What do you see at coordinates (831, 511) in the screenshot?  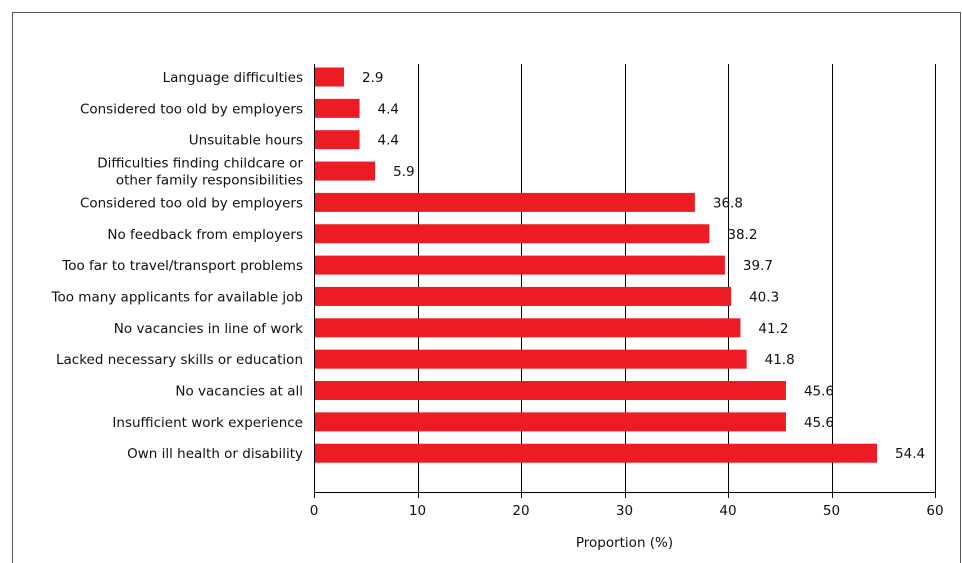 I see `x-tick-label: 50` at bounding box center [831, 511].